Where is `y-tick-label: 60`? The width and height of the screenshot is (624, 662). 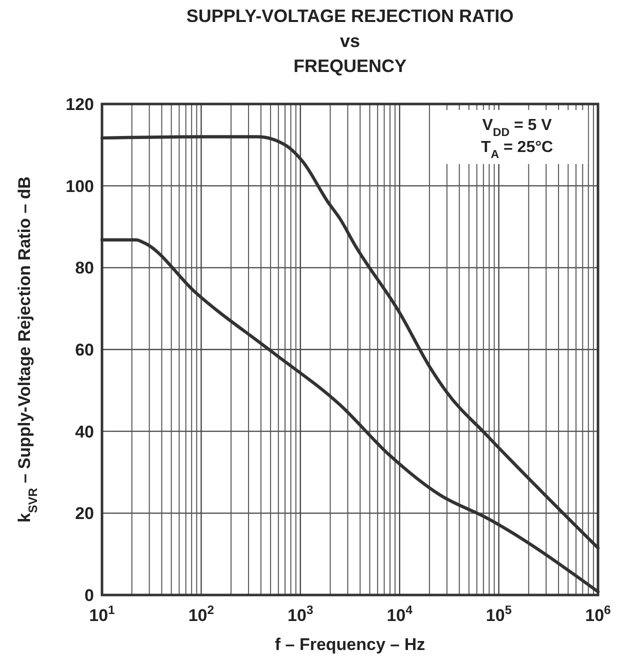
y-tick-label: 60 is located at coordinates (84, 350).